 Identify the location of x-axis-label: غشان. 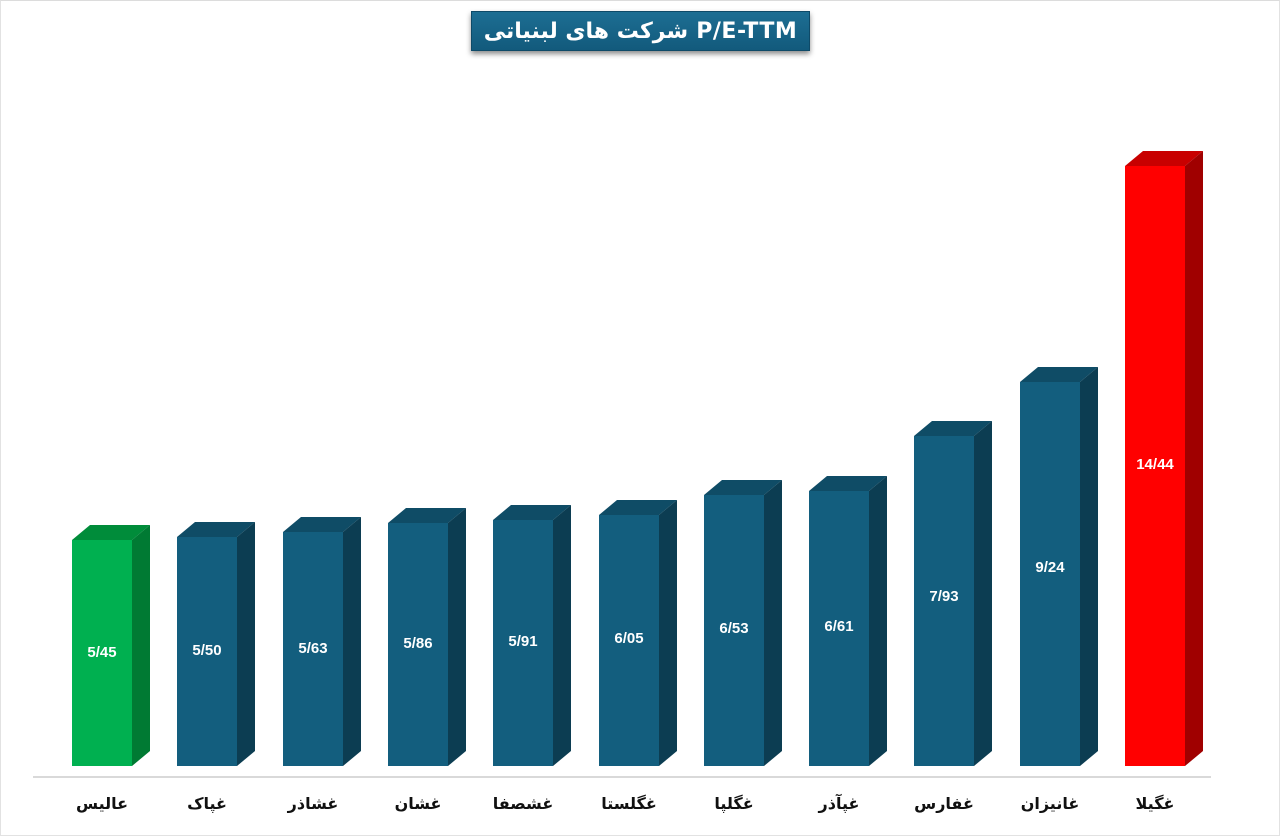
(418, 803).